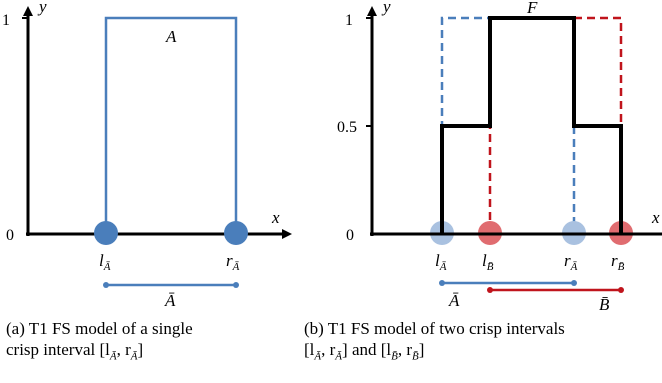  Describe the element at coordinates (99, 328) in the screenshot. I see `caption-a-line1: (a) T1 FS model of a single` at that location.